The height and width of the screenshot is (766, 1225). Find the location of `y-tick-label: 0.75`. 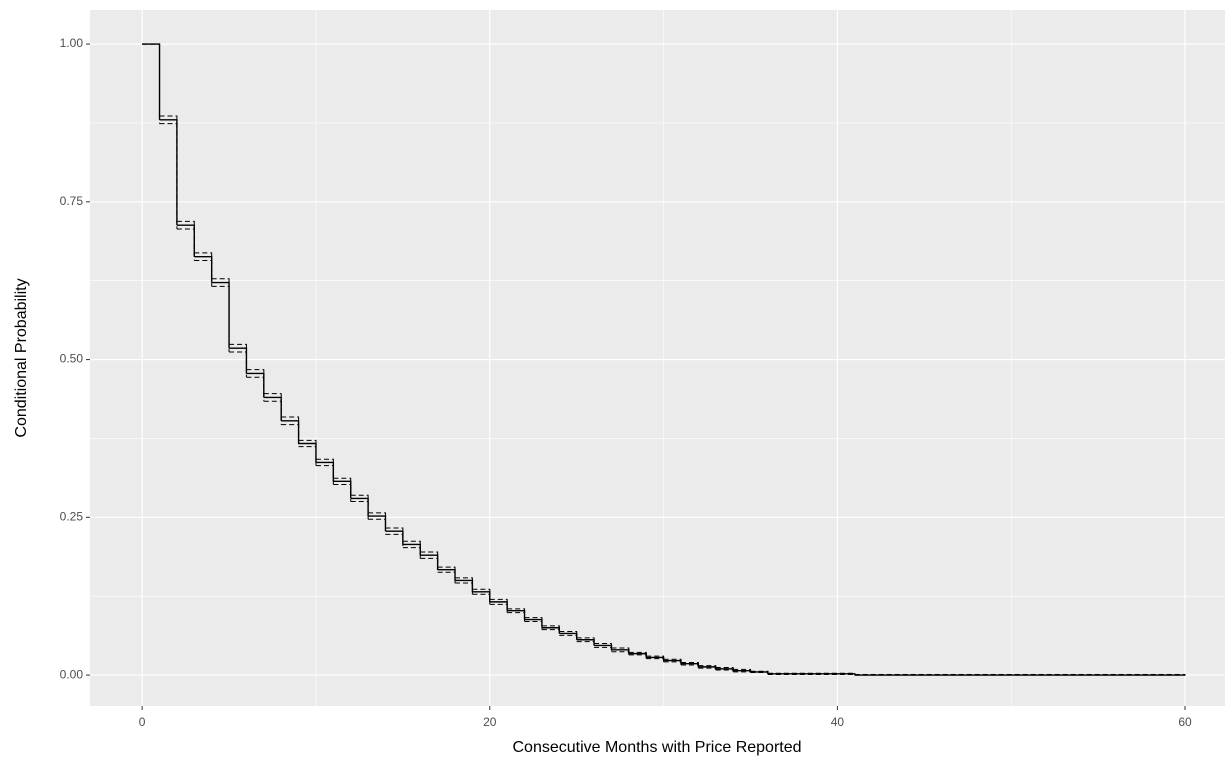

y-tick-label: 0.75 is located at coordinates (72, 201).